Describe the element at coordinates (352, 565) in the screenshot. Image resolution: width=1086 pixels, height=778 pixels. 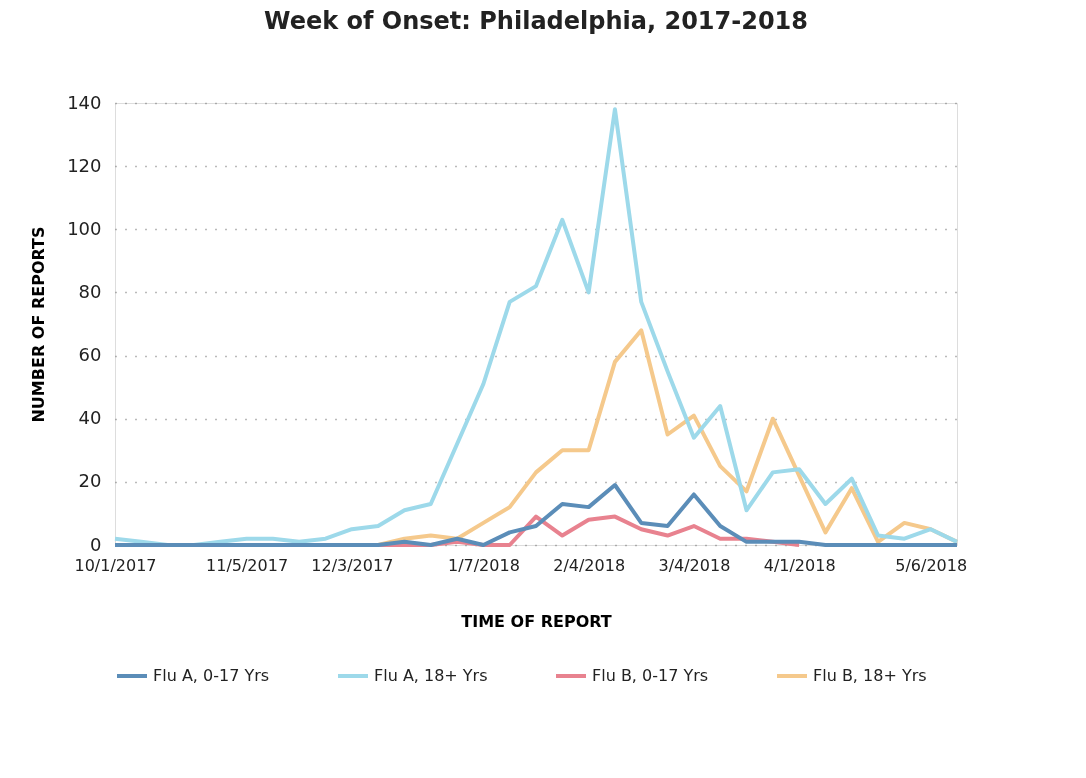
I see `x-tick-label: 12/3/2017` at that location.